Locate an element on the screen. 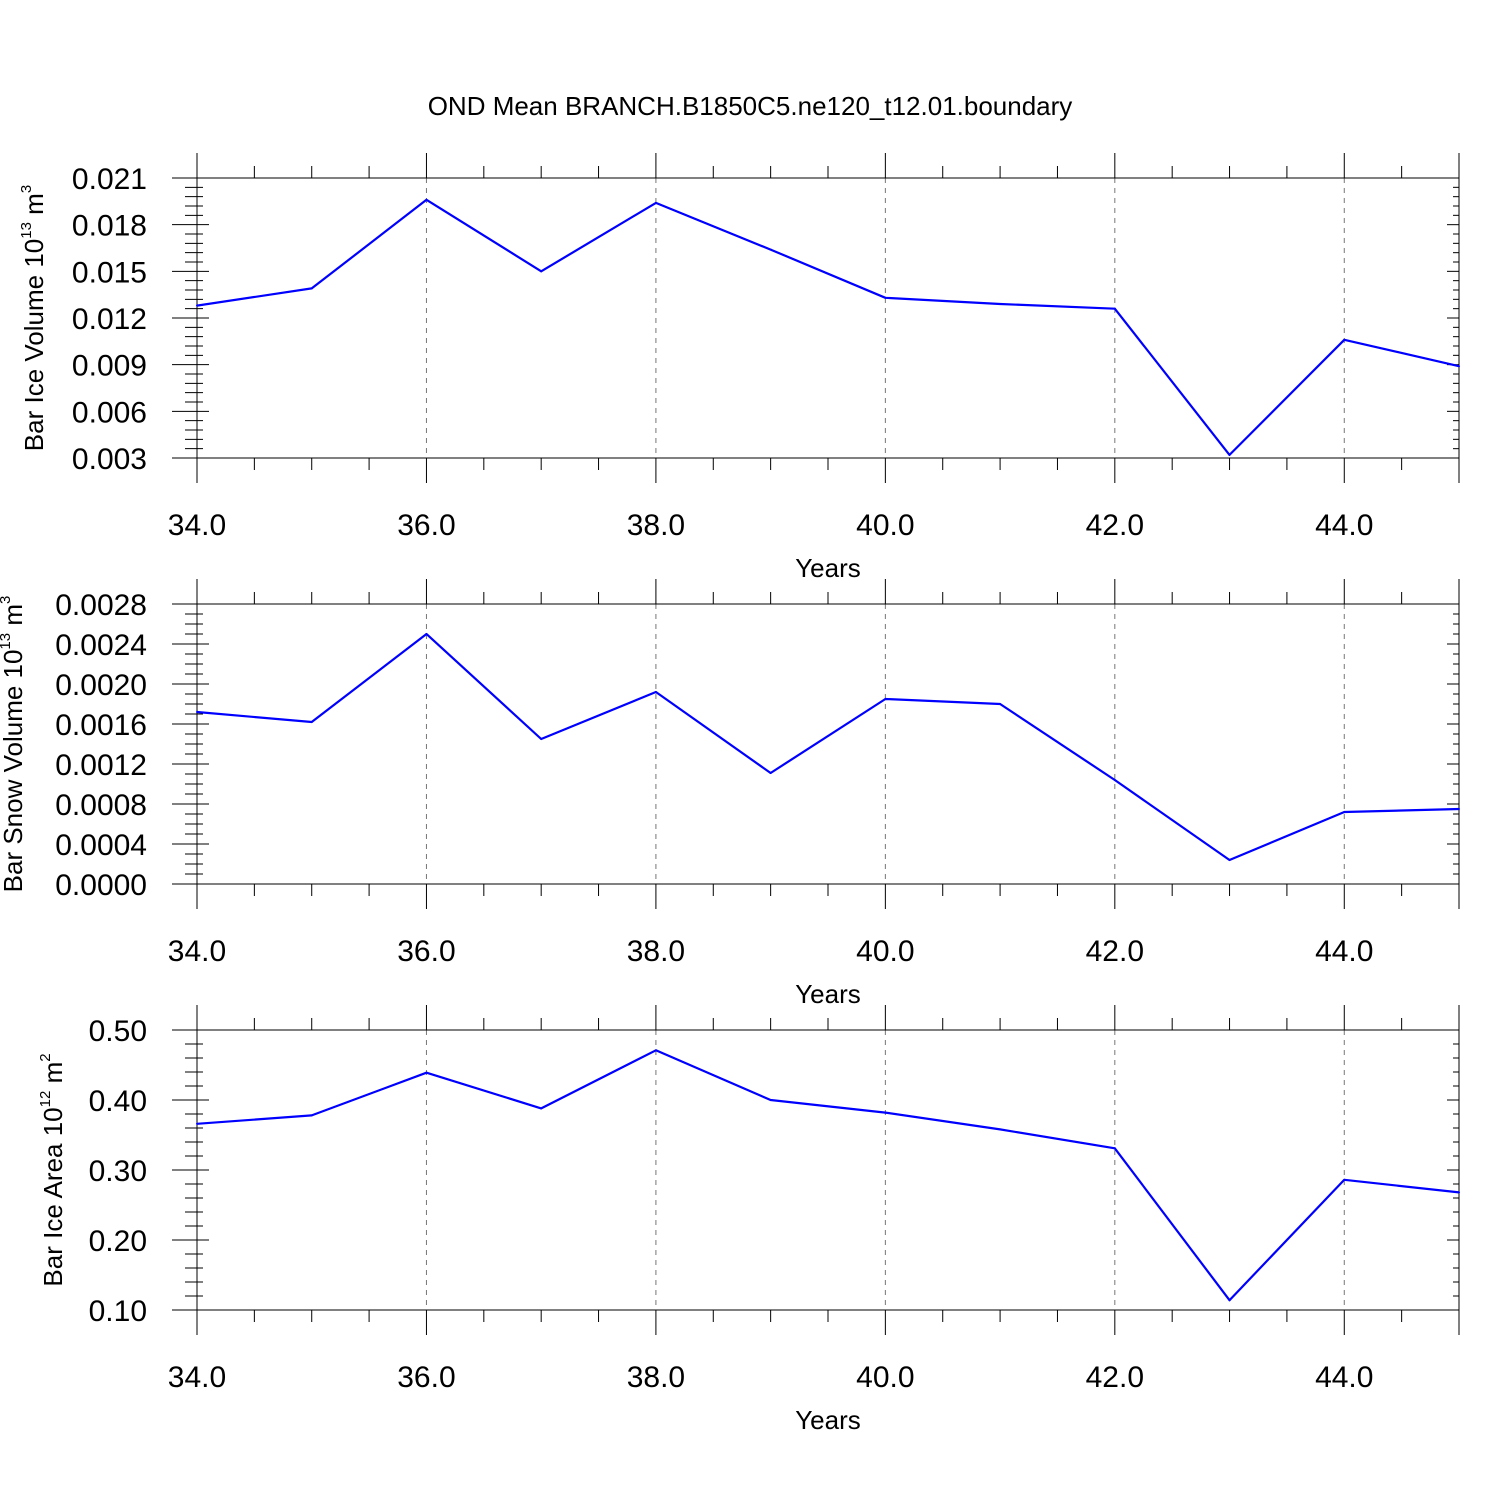 This screenshot has width=1500, height=1500. y-tick-label: 0.0000 is located at coordinates (101, 885).